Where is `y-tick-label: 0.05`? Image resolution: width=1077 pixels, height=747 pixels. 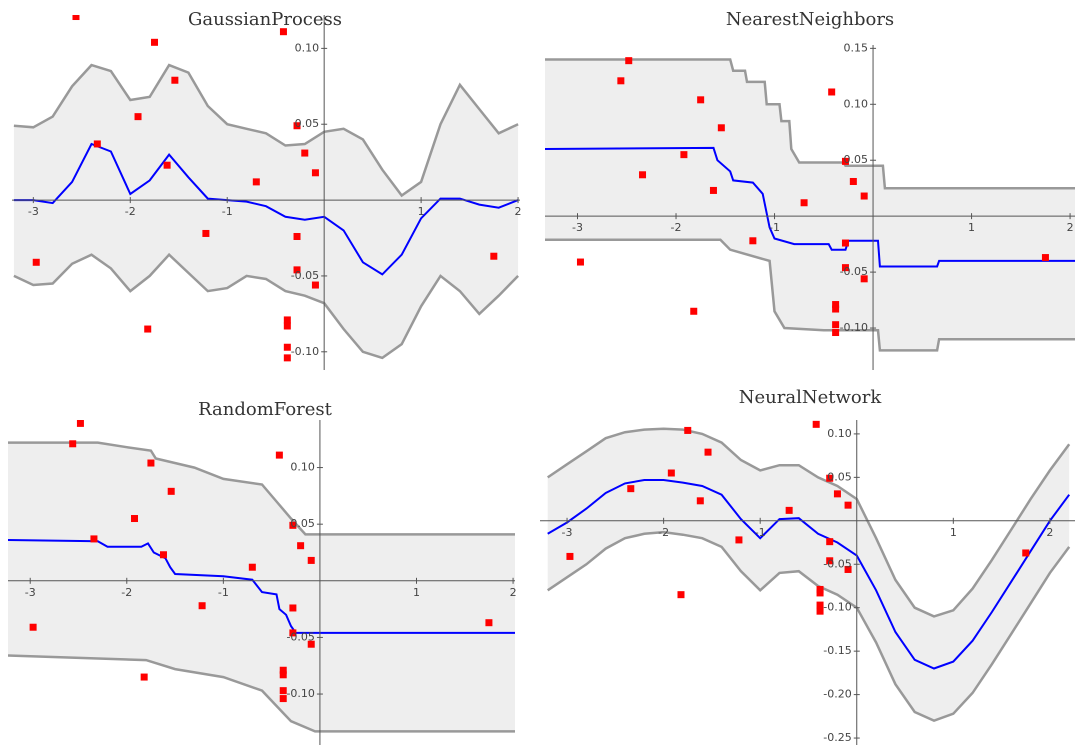 y-tick-label: 0.05 is located at coordinates (307, 123).